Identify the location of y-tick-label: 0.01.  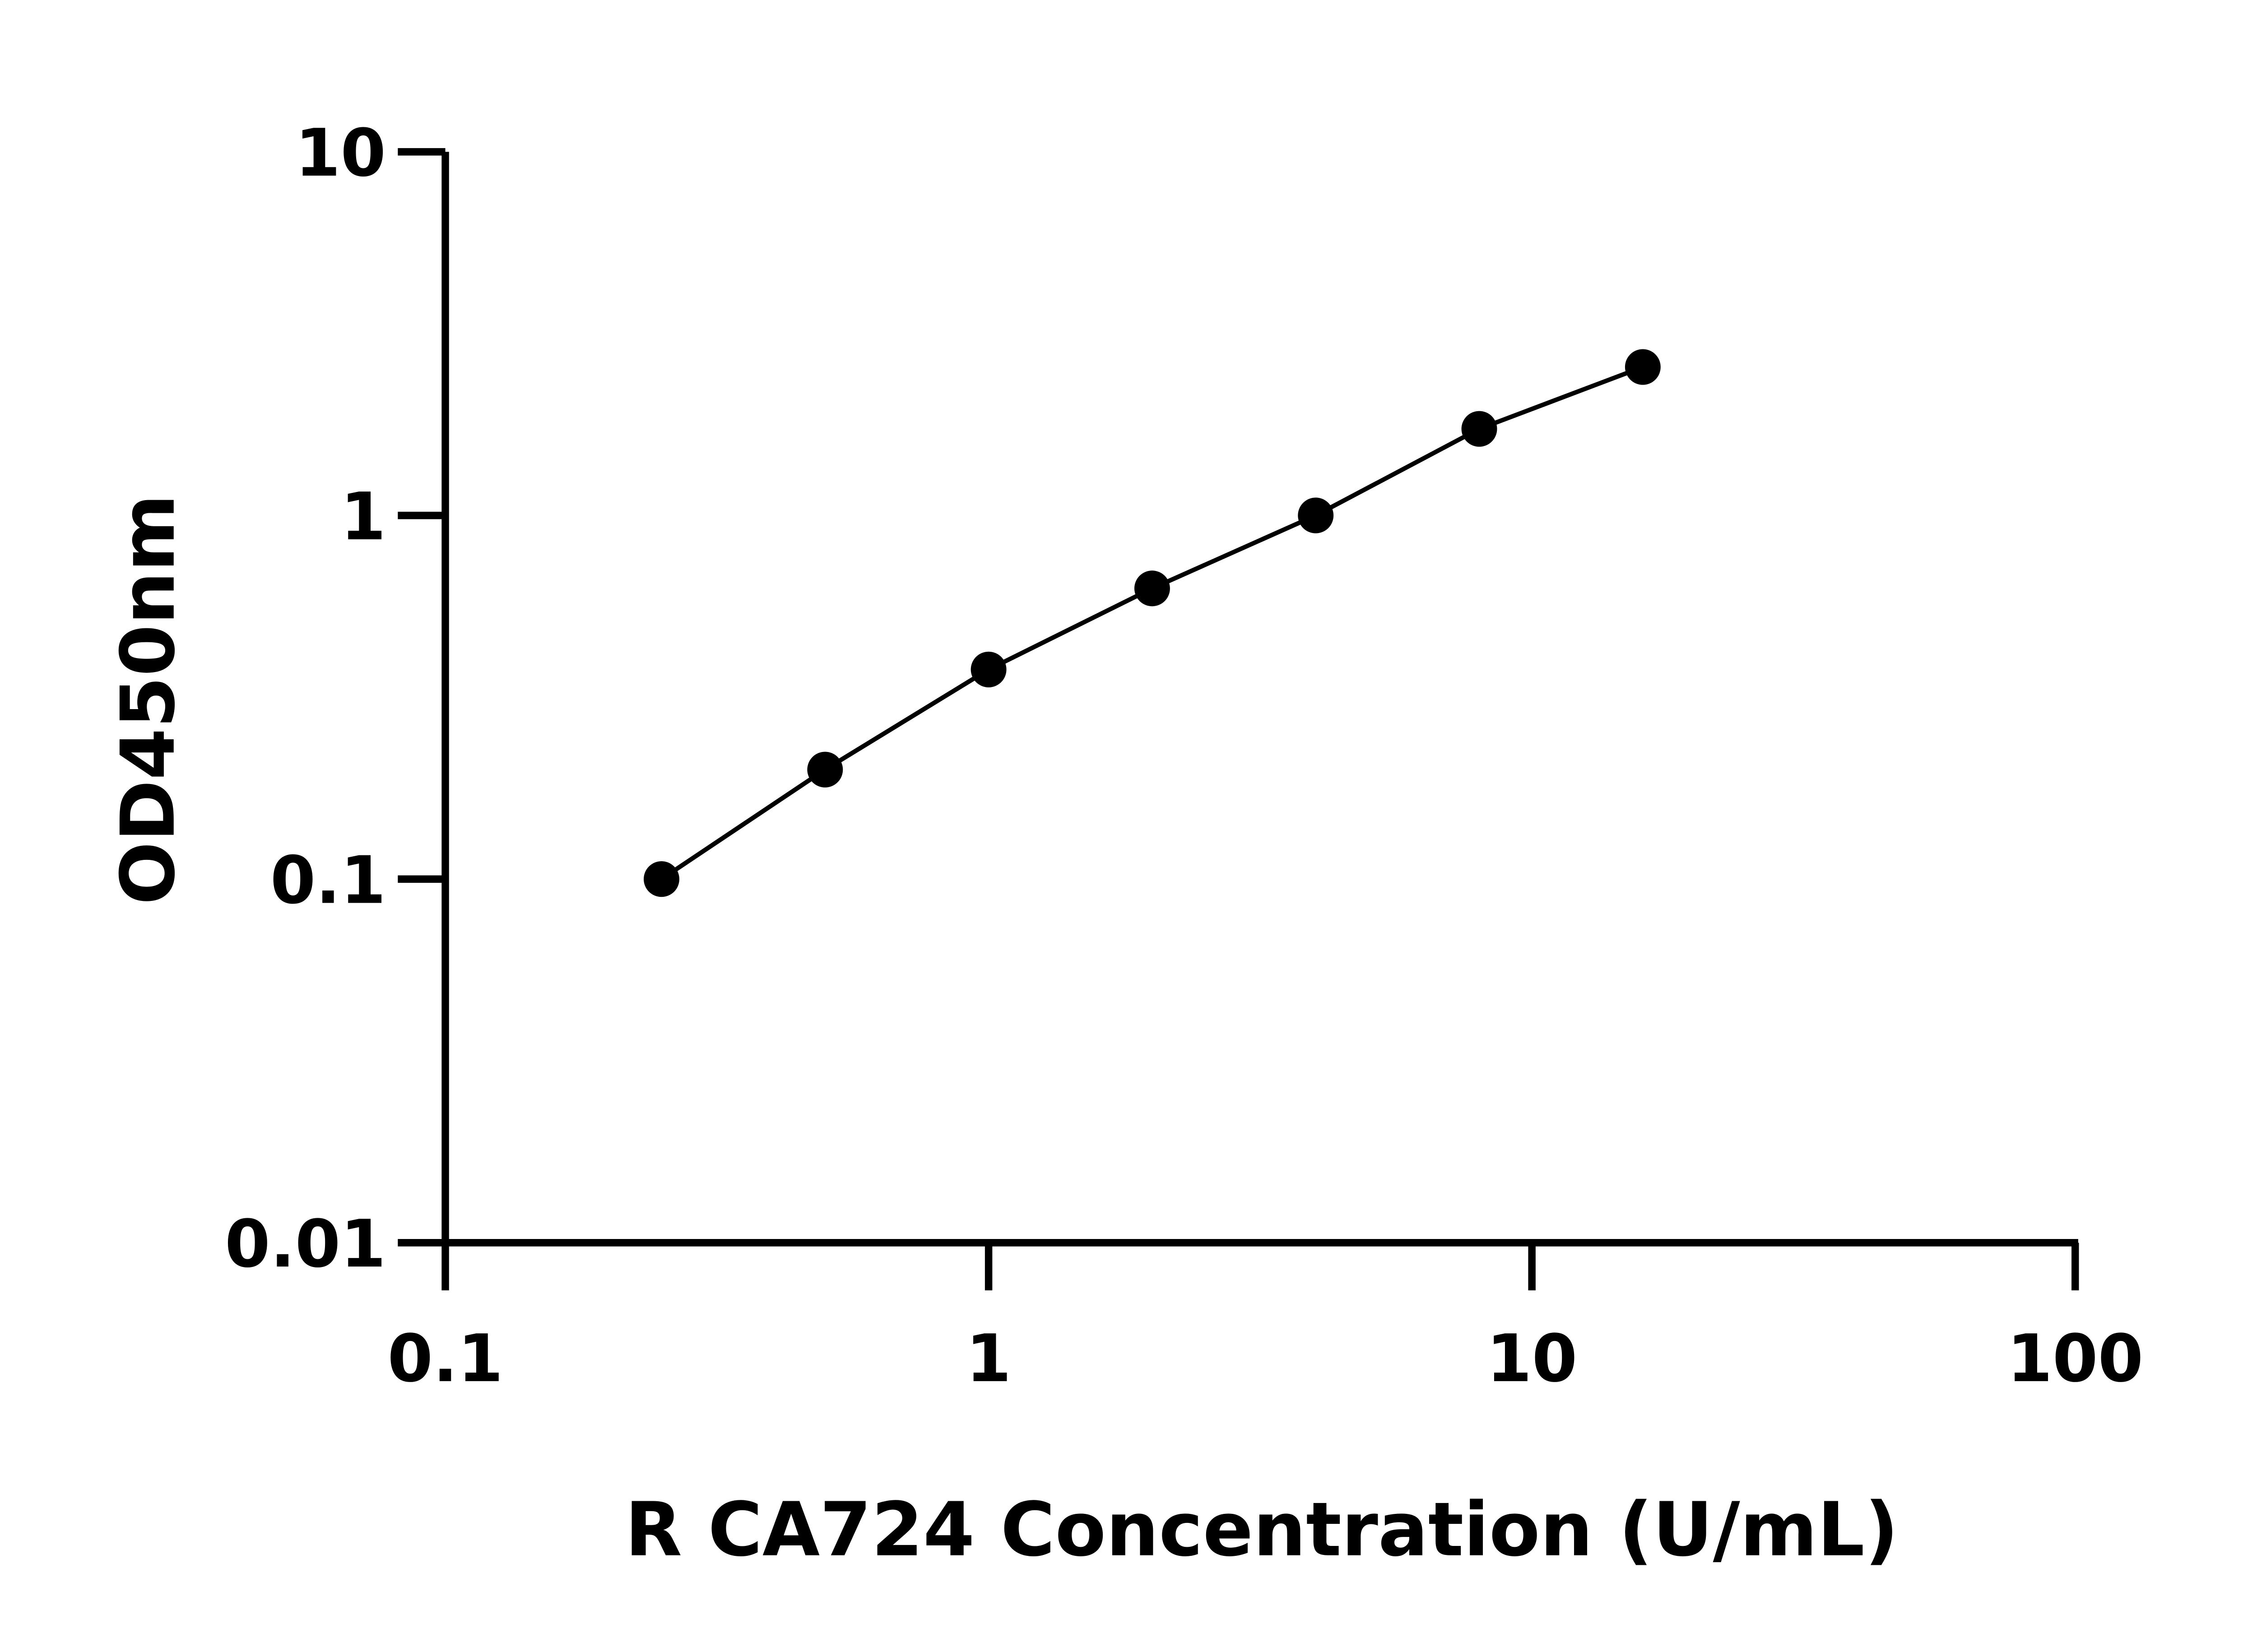
(306, 1244).